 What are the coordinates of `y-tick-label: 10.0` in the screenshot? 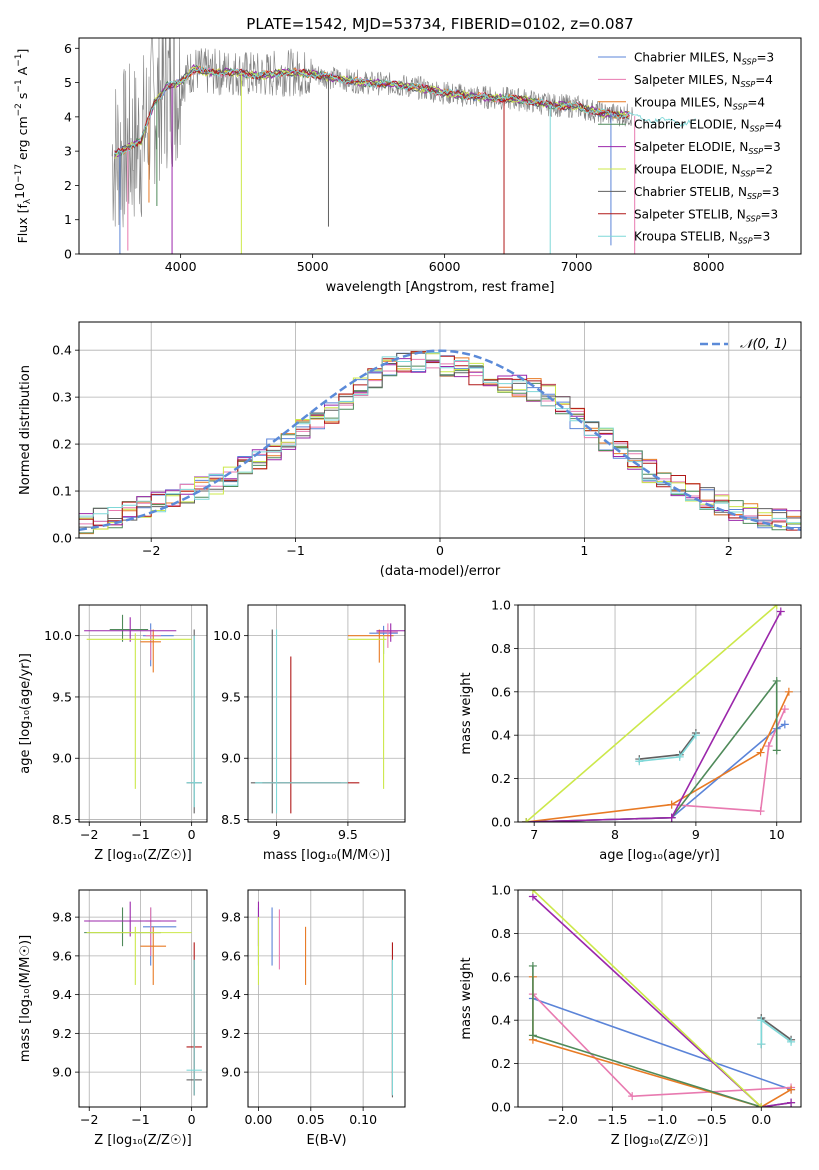 It's located at (58, 635).